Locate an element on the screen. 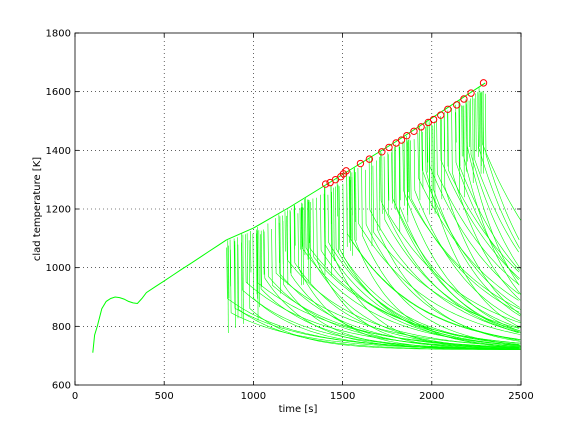 The image size is (576, 432). y-axis-label: clad temperature [K] is located at coordinates (37, 209).